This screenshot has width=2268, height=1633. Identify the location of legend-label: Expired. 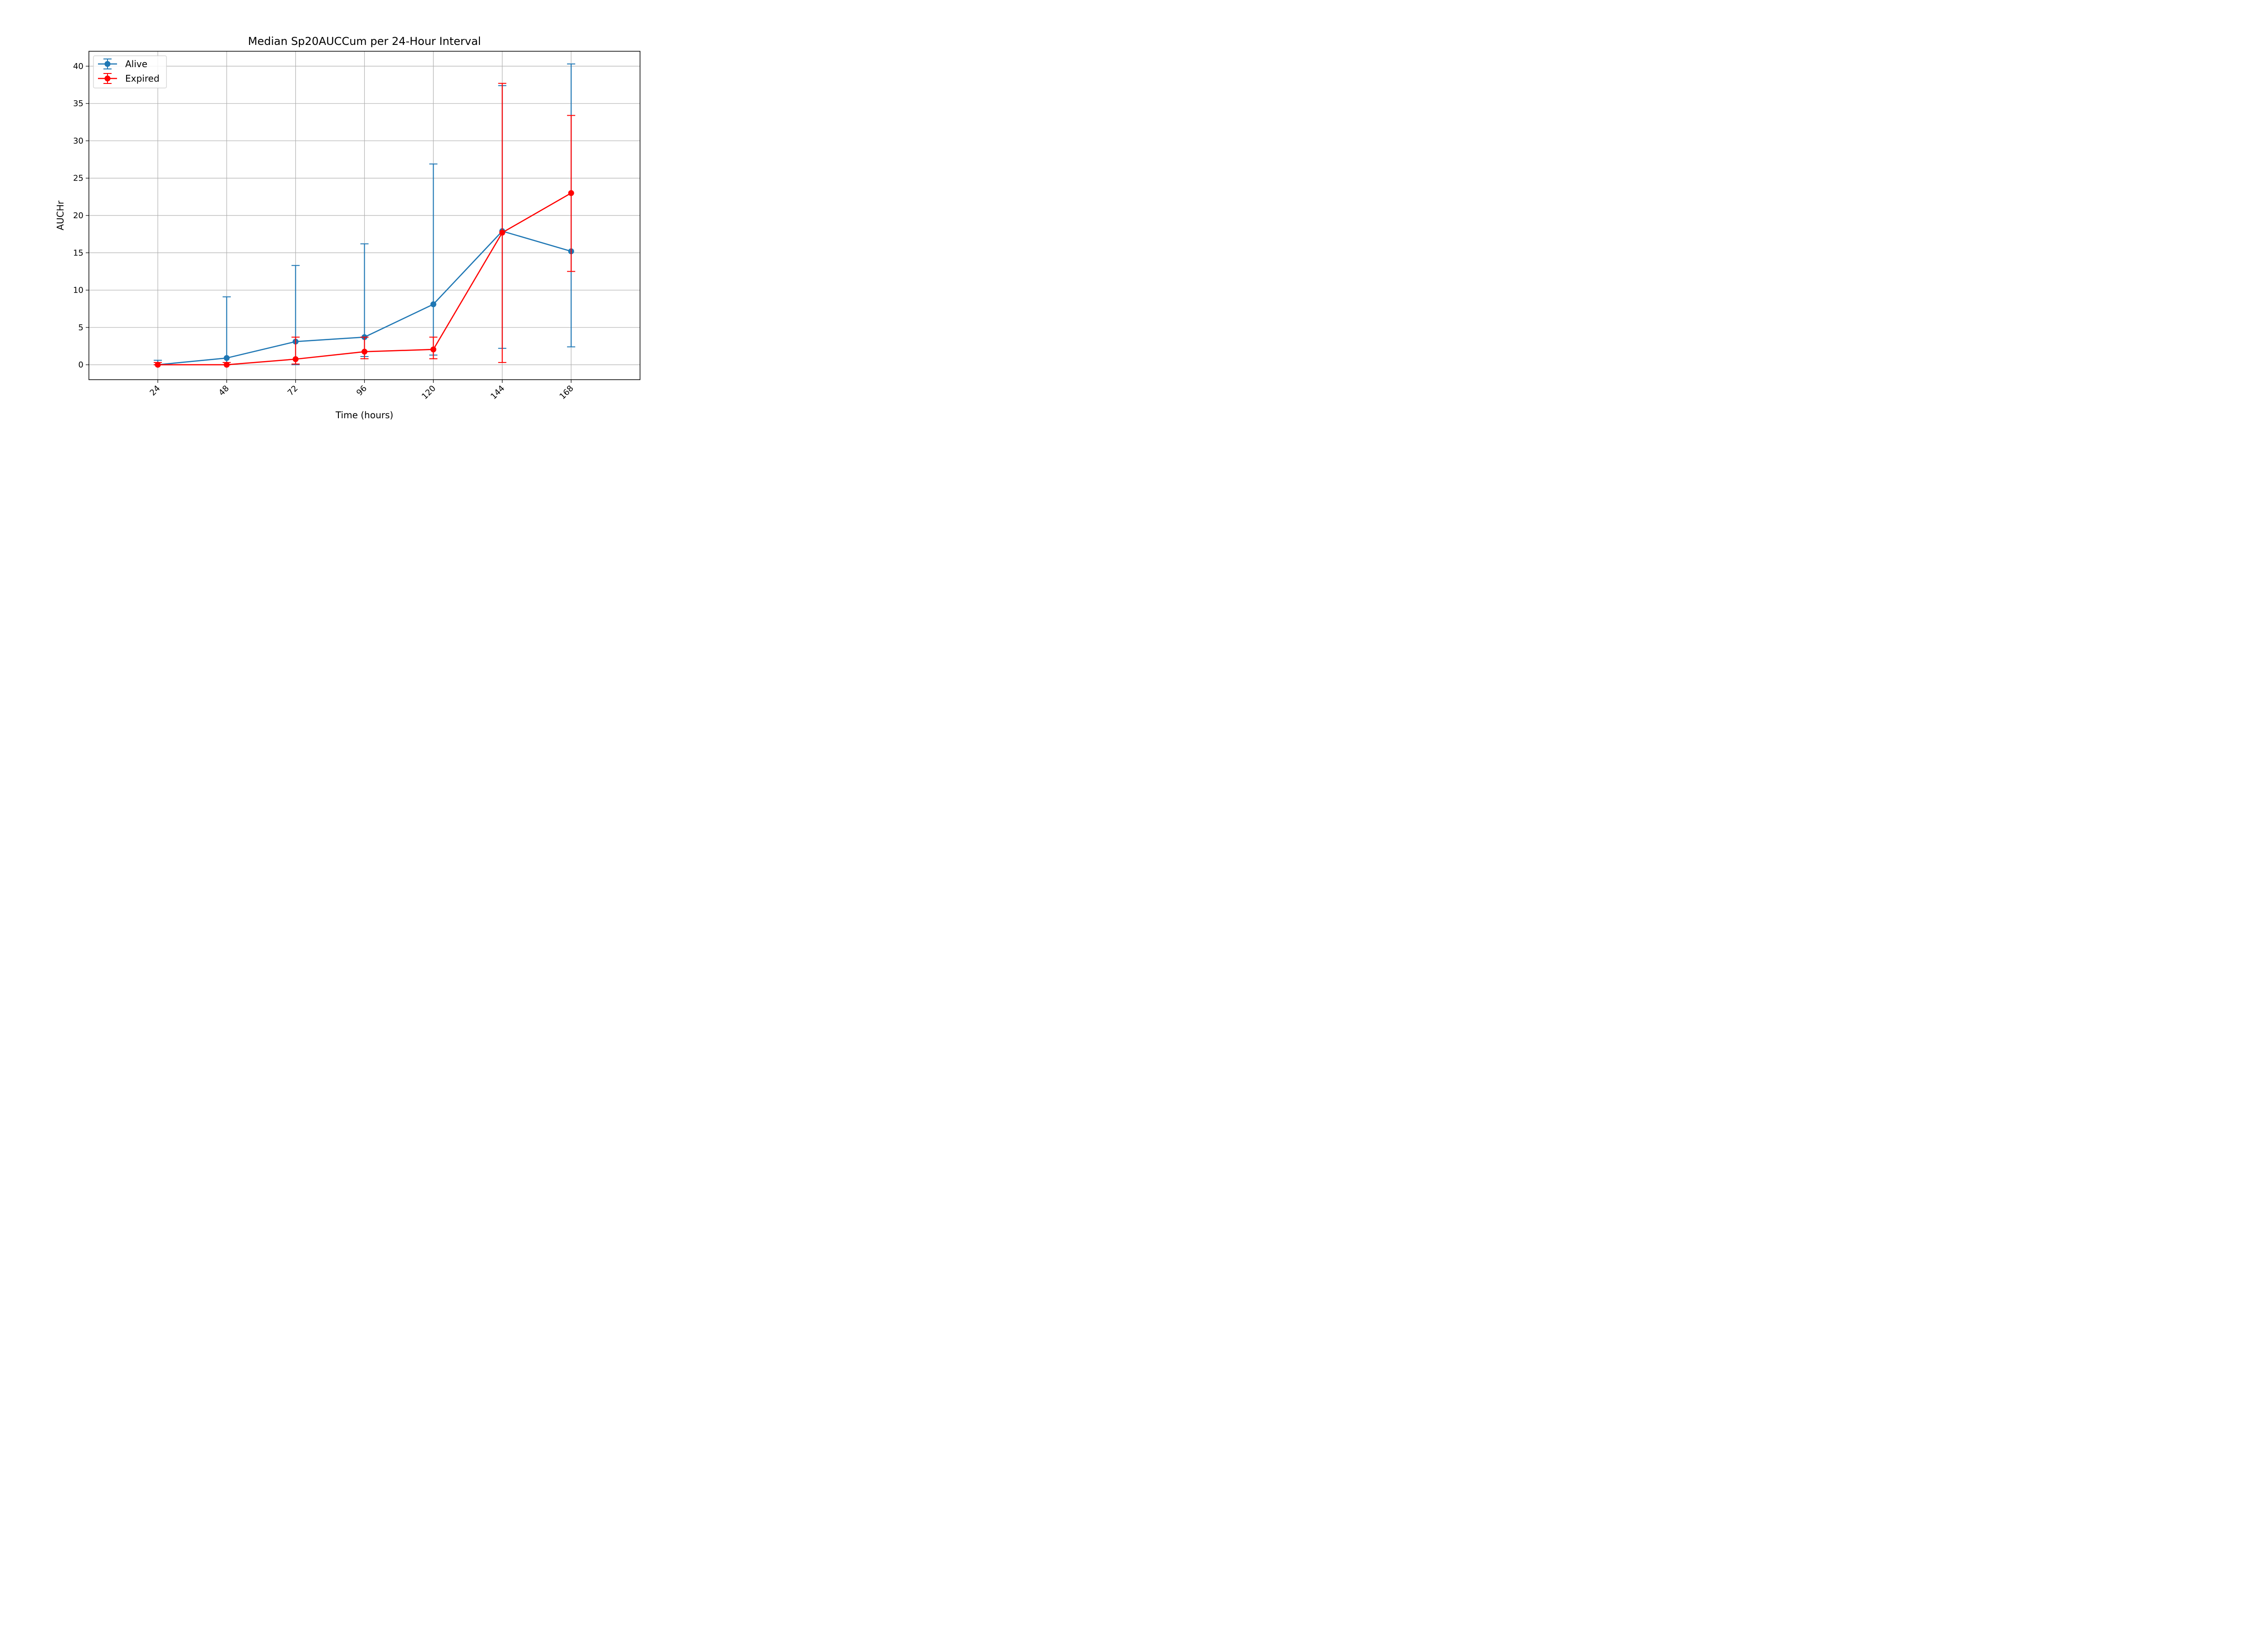
(143, 78).